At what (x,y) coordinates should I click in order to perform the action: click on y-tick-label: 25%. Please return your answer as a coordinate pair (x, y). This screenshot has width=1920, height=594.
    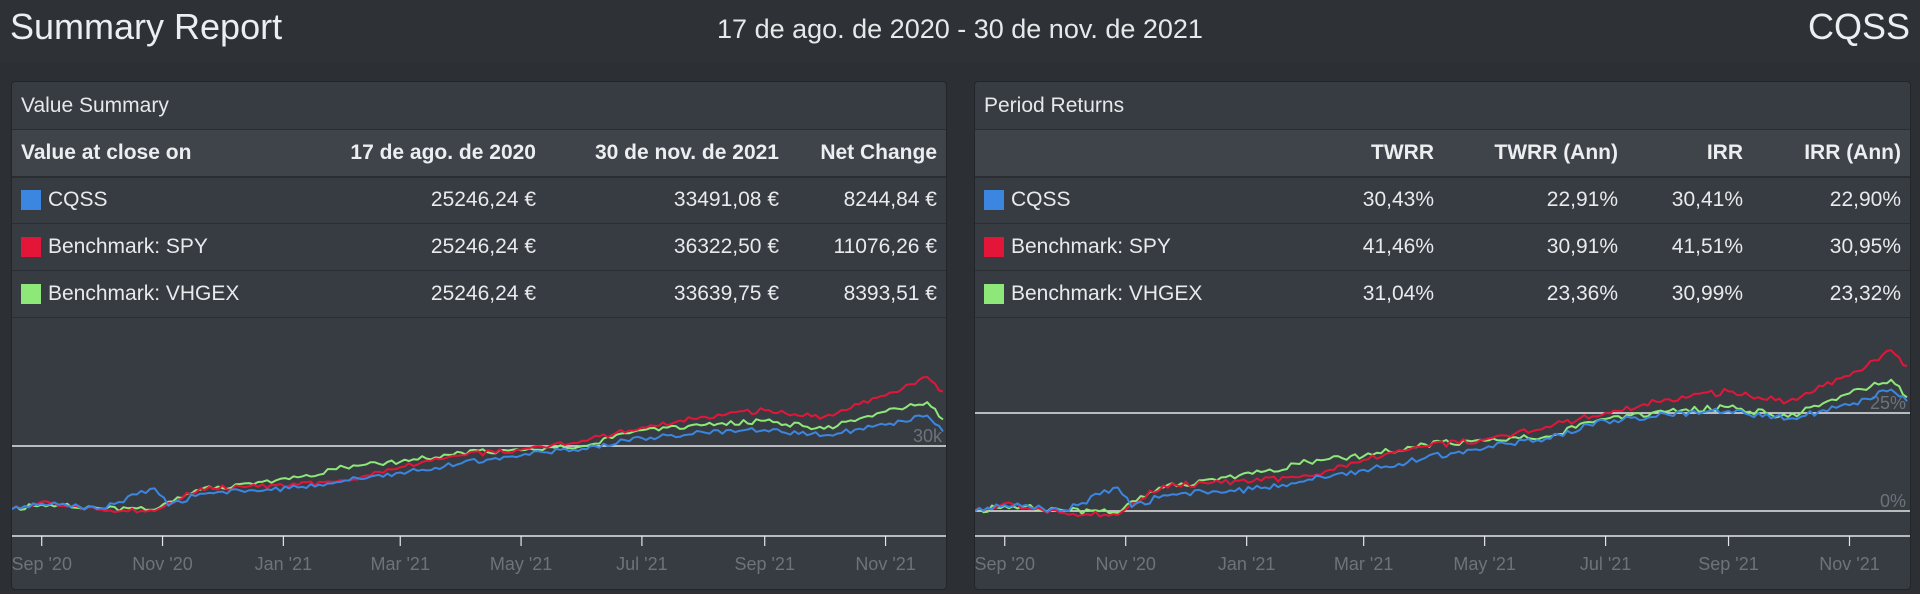
    Looking at the image, I should click on (1888, 403).